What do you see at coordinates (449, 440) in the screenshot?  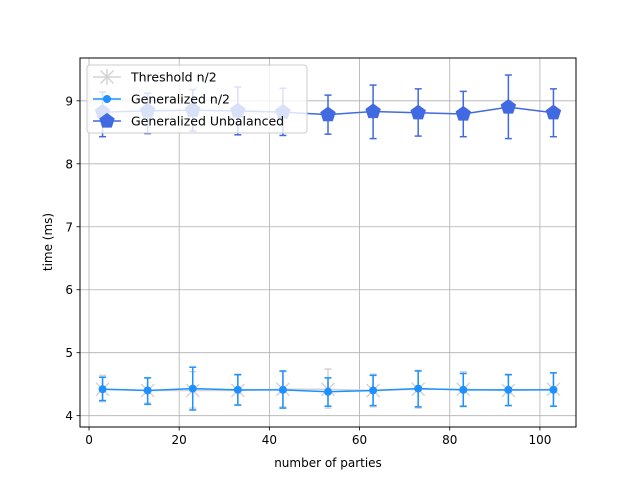 I see `x-tick-label: 80` at bounding box center [449, 440].